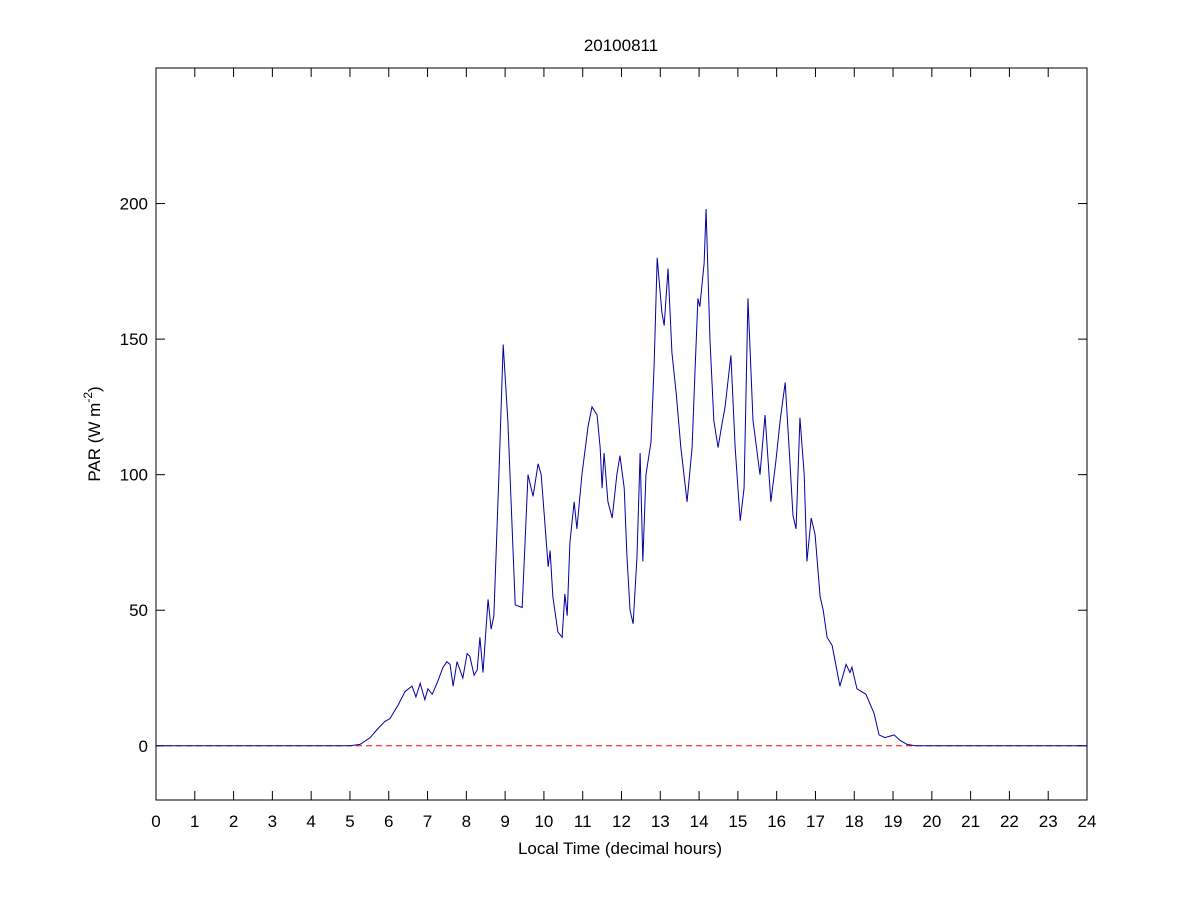 The width and height of the screenshot is (1201, 900). I want to click on x-tick-label: 23, so click(1048, 821).